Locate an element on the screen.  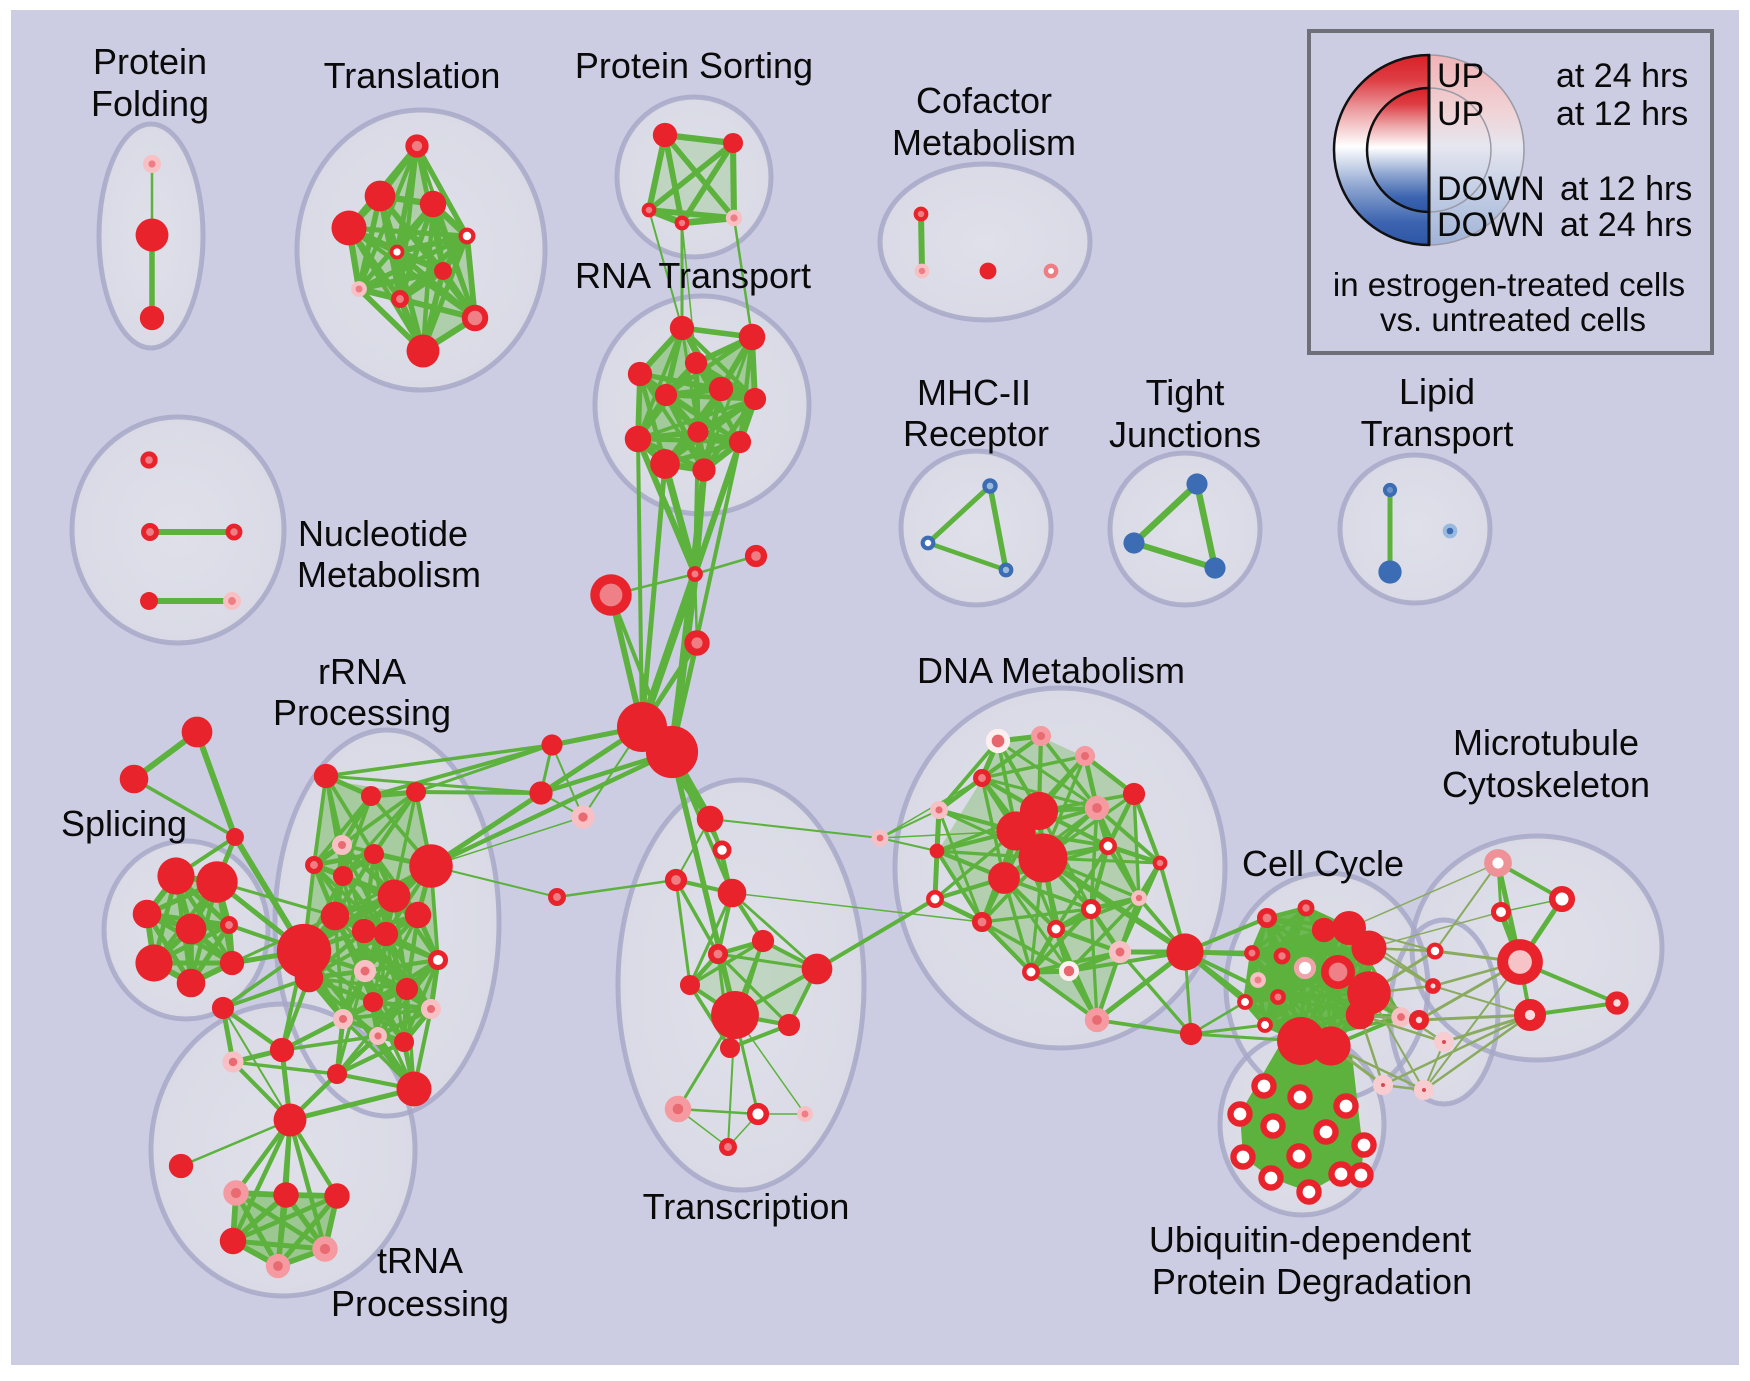
svg-text: in estrogen-treated cells is located at coordinates (1509, 284).